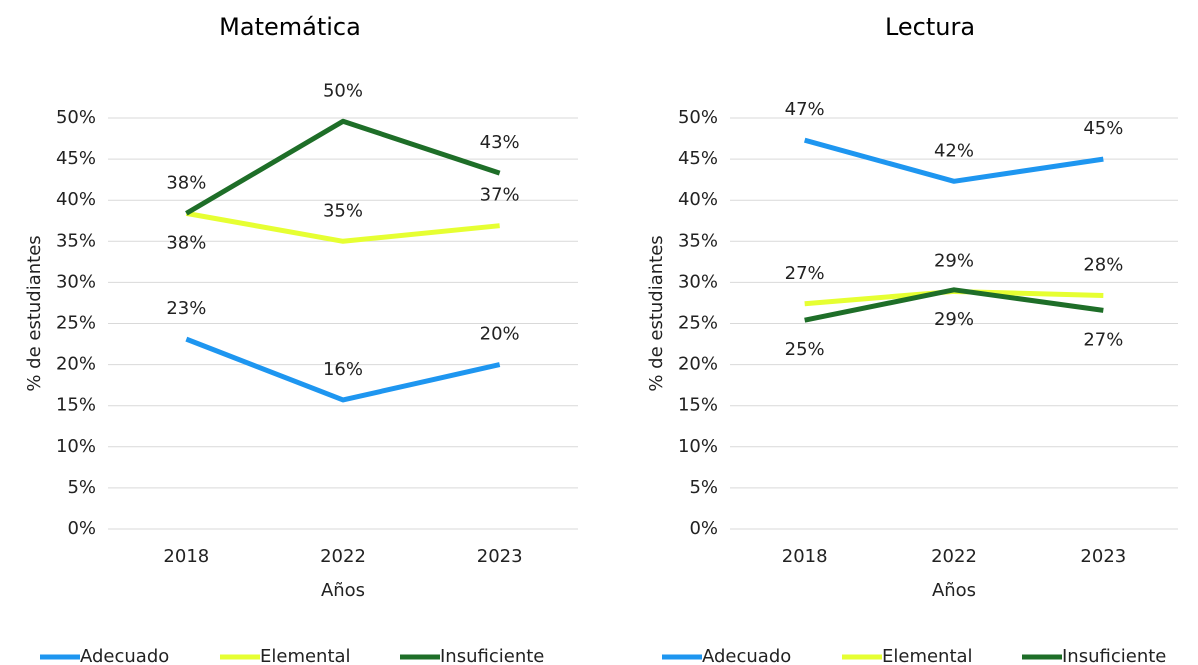 The height and width of the screenshot is (665, 1198). What do you see at coordinates (954, 150) in the screenshot?
I see `data-label: 42%` at bounding box center [954, 150].